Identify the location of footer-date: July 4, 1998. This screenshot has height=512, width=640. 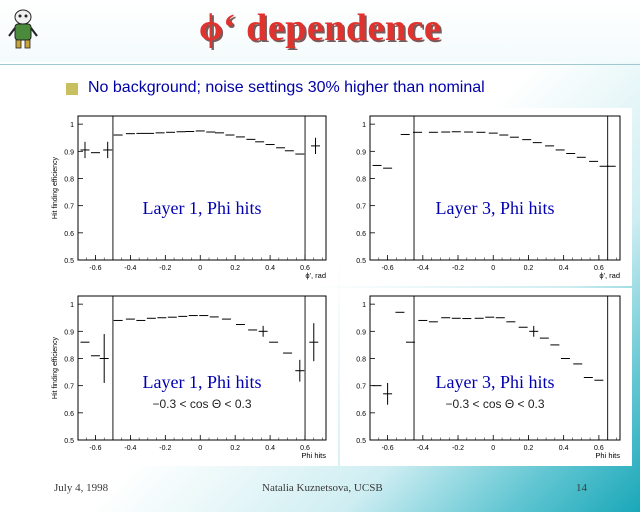
(81, 488).